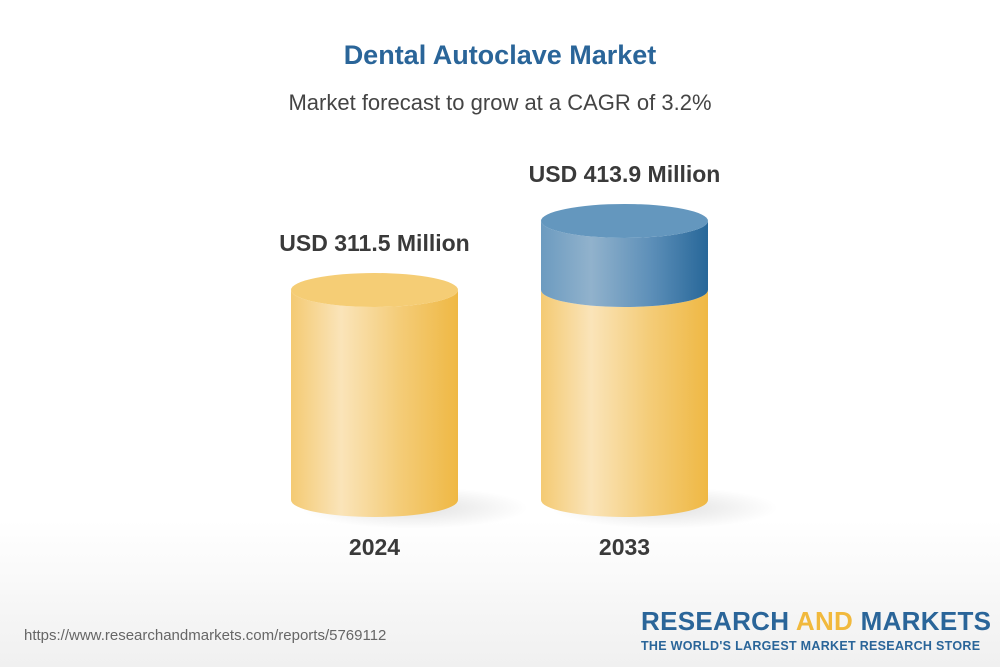 The width and height of the screenshot is (1000, 667). Describe the element at coordinates (624, 547) in the screenshot. I see `category-label: 2033` at that location.